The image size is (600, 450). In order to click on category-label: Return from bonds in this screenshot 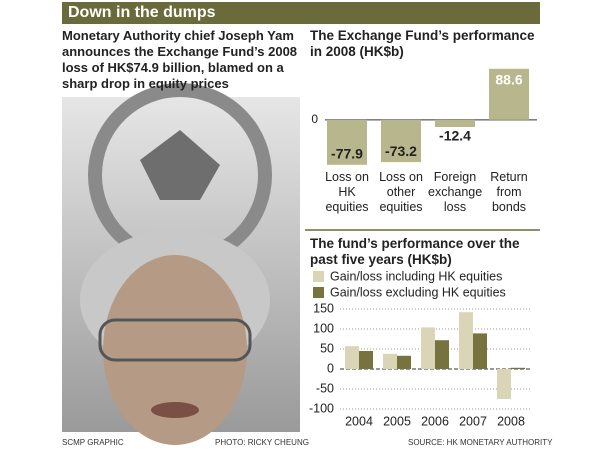, I will do `click(509, 192)`.